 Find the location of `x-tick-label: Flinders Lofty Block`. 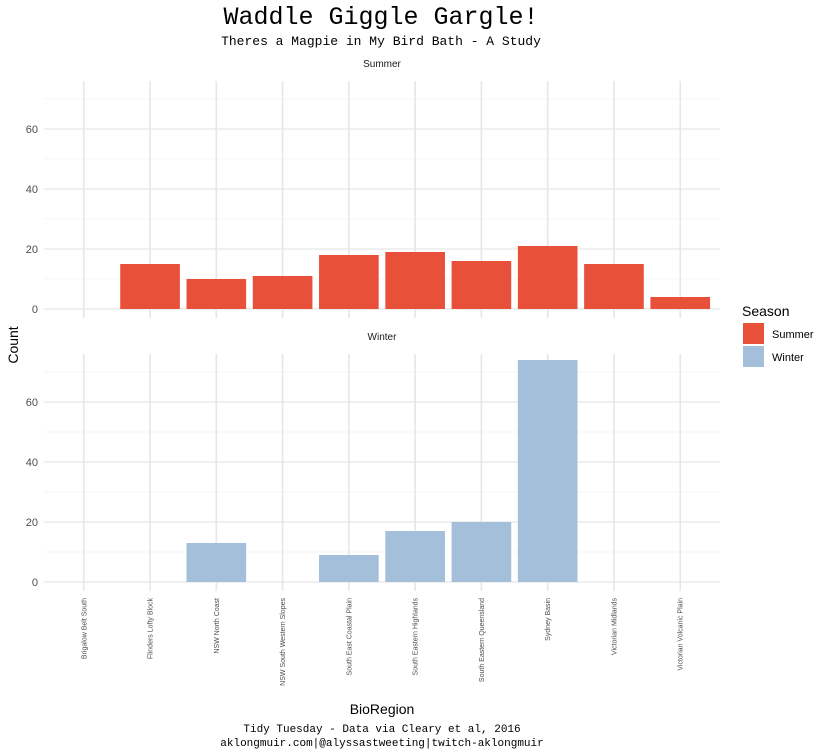

x-tick-label: Flinders Lofty Block is located at coordinates (151, 629).